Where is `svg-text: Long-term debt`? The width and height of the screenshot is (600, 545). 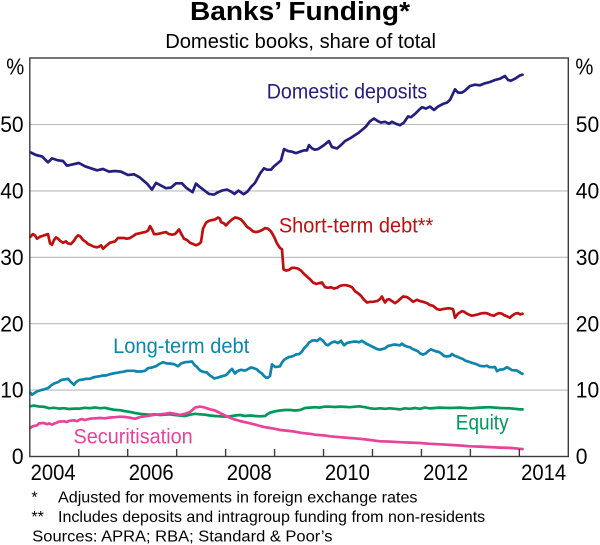 svg-text: Long-term debt is located at coordinates (181, 346).